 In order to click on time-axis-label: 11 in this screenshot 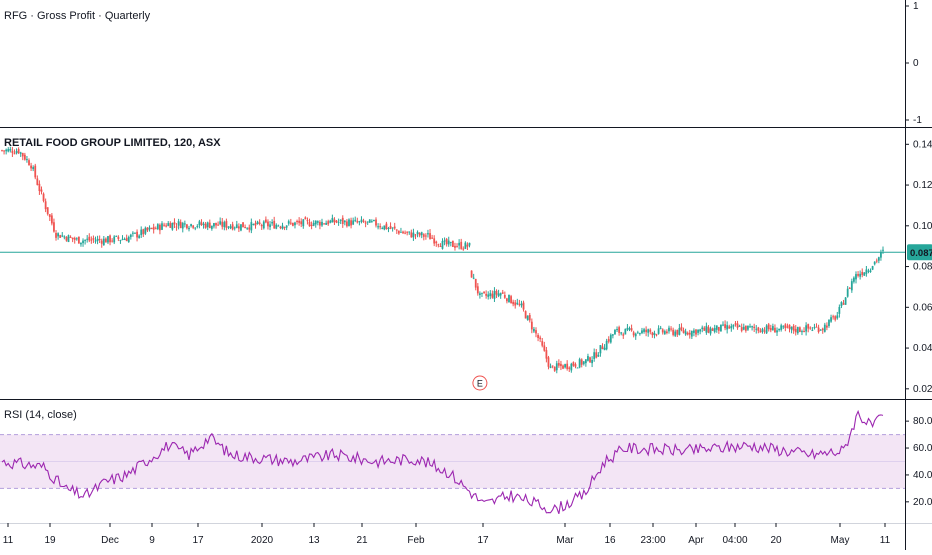, I will do `click(8, 540)`.